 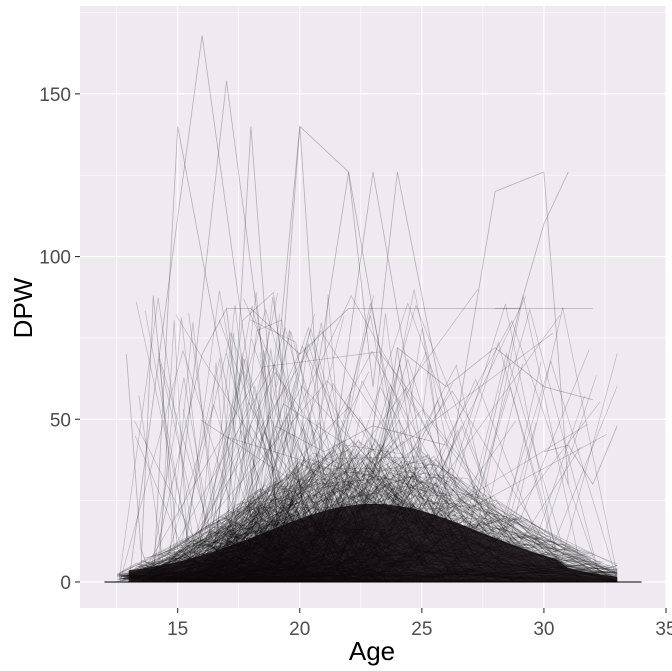 I want to click on y-axis-title: DPW, so click(x=23, y=307).